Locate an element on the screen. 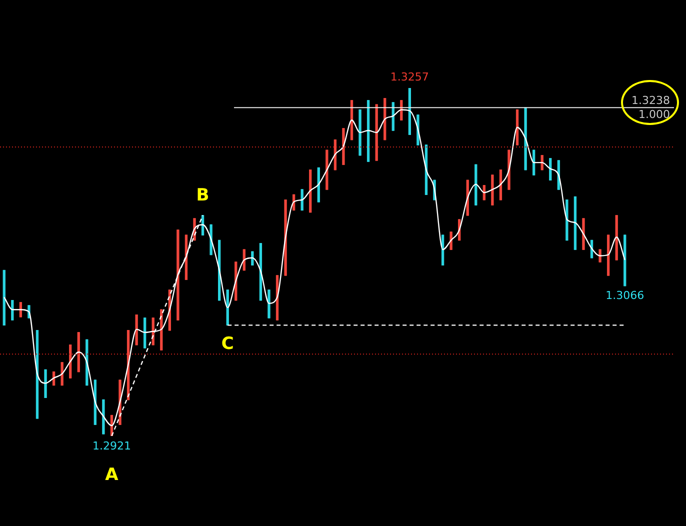  text: 1.000 is located at coordinates (654, 115).